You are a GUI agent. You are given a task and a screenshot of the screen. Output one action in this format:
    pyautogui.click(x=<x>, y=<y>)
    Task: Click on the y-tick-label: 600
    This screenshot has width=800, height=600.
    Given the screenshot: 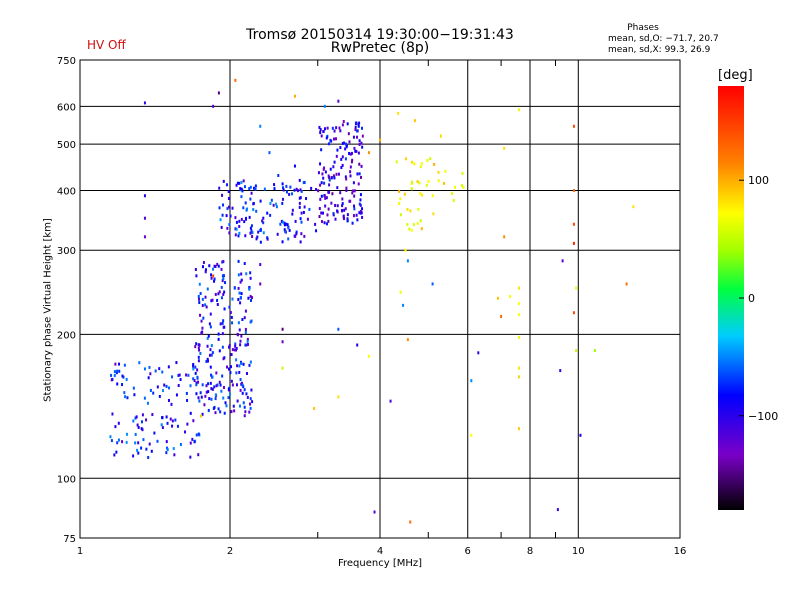 What is the action you would take?
    pyautogui.click(x=66, y=107)
    